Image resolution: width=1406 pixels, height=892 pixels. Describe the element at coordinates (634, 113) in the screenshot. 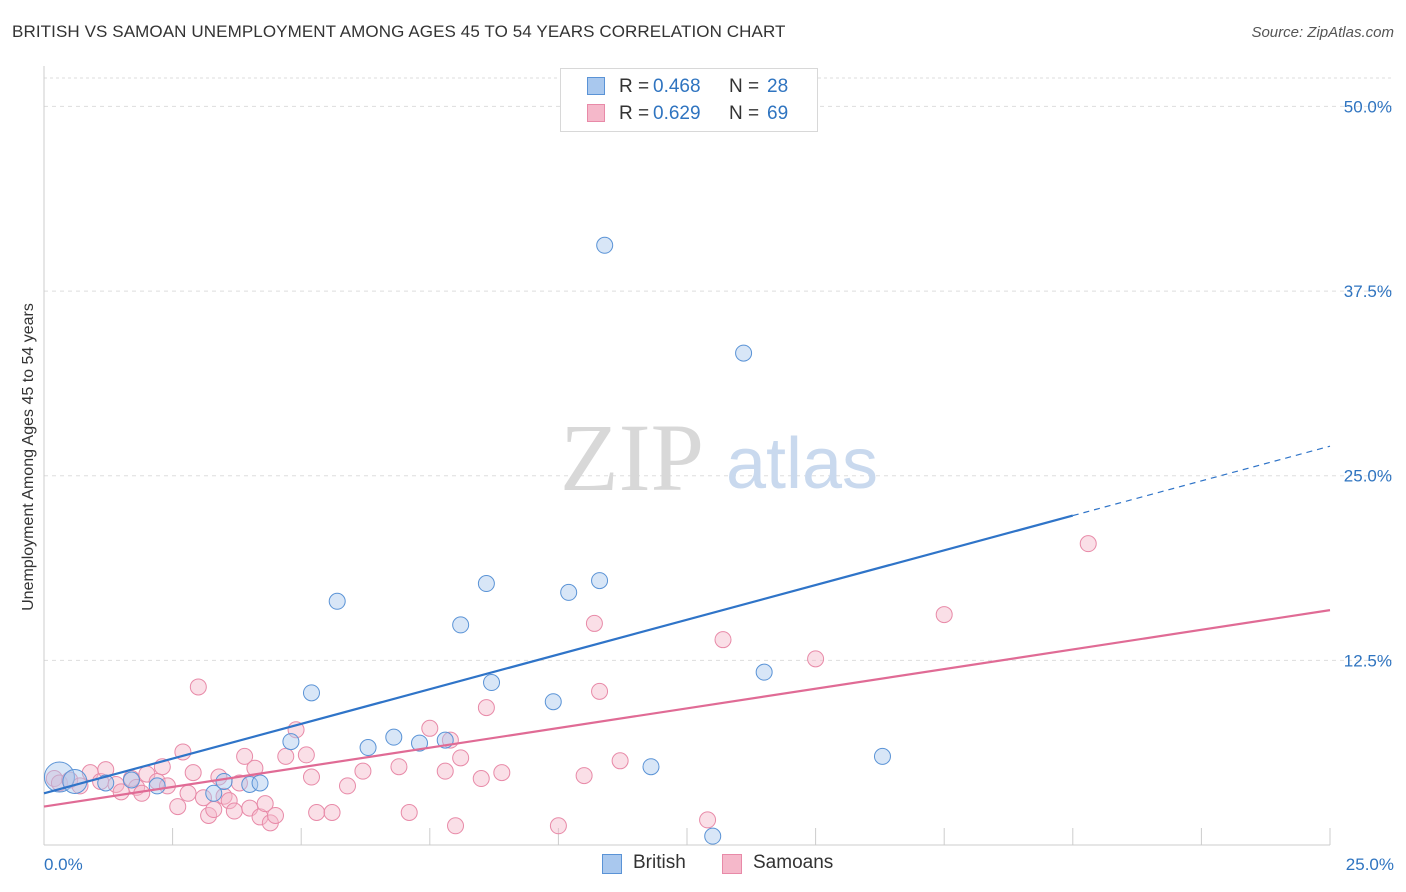

I see `samoans-r-label: R =` at that location.